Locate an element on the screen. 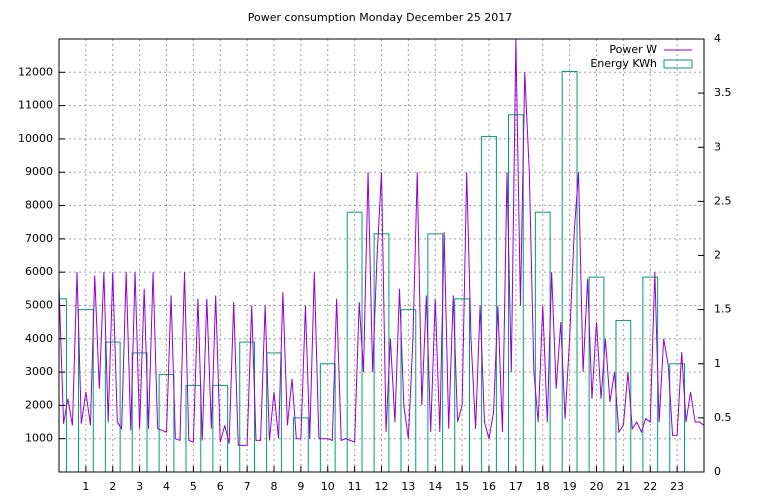  x-tick-label: 13 is located at coordinates (408, 486).